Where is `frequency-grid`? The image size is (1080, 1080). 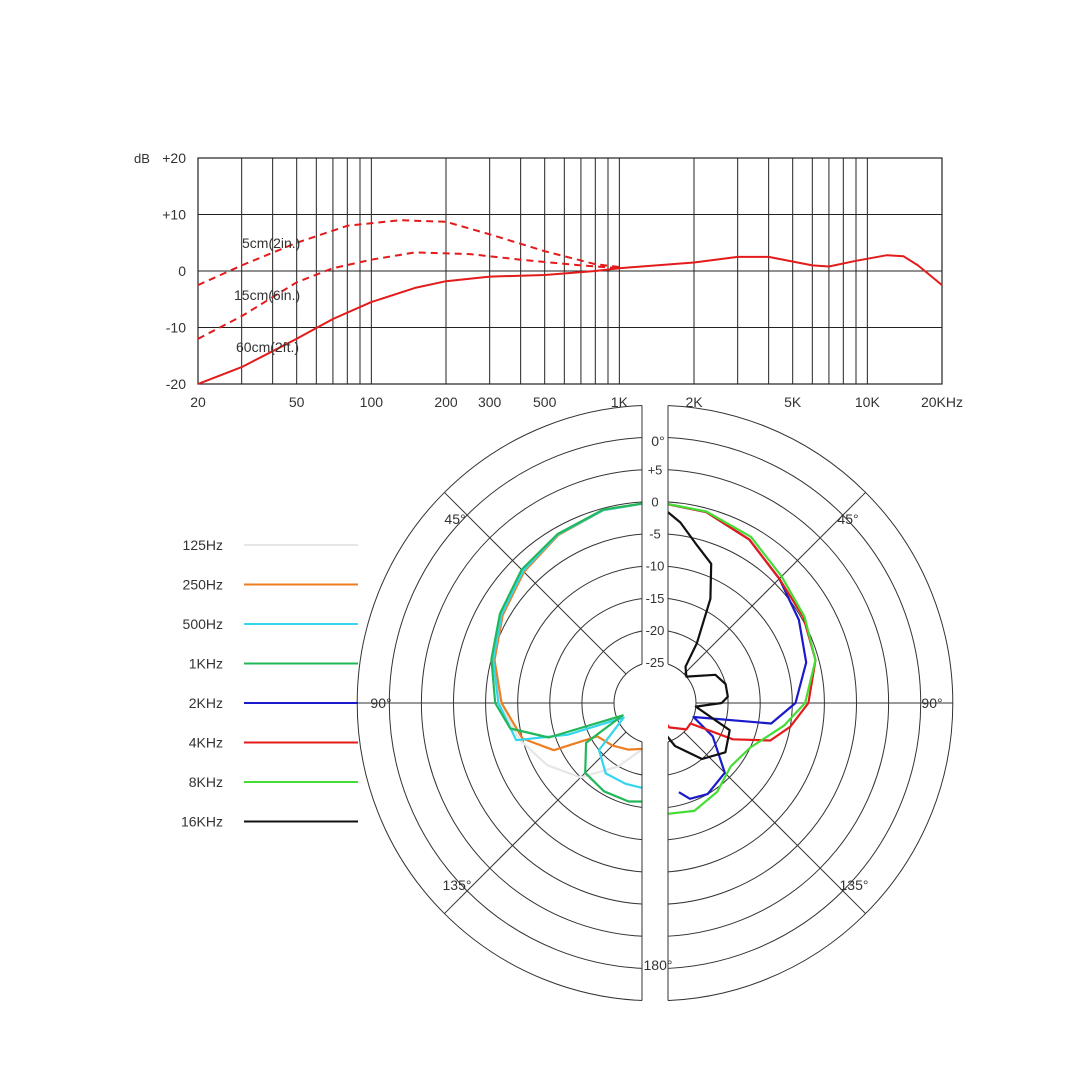 frequency-grid is located at coordinates (570, 271).